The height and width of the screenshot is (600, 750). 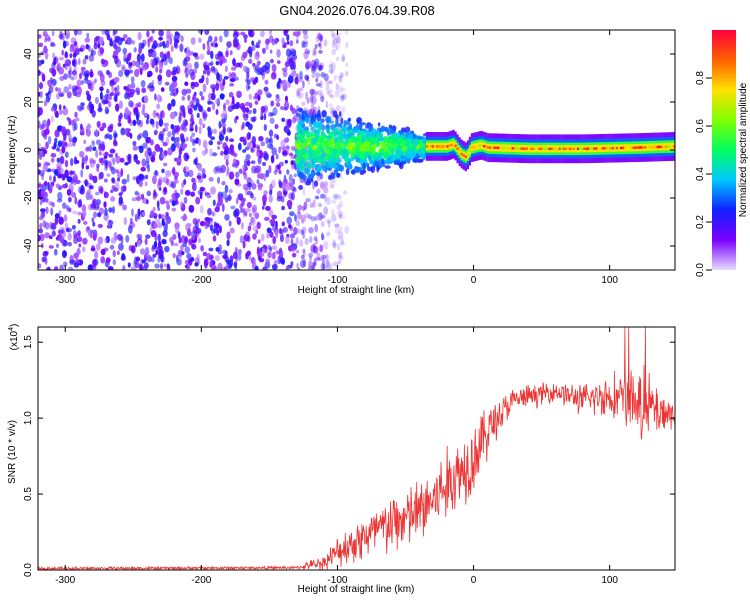 I want to click on snr-y-multiplier-exp: 4, so click(x=11, y=329).